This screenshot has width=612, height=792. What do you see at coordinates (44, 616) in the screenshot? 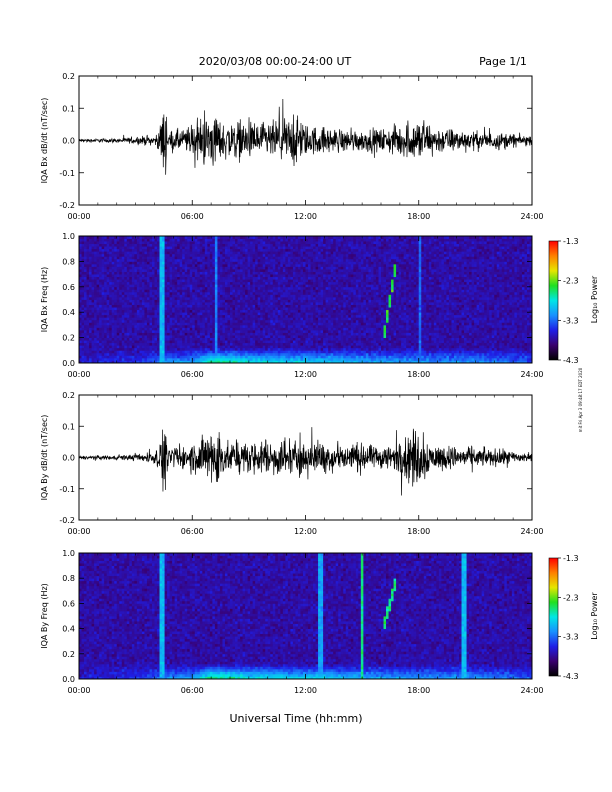
I see `y-axis-label: IQA By Freq (Hz)` at bounding box center [44, 616].